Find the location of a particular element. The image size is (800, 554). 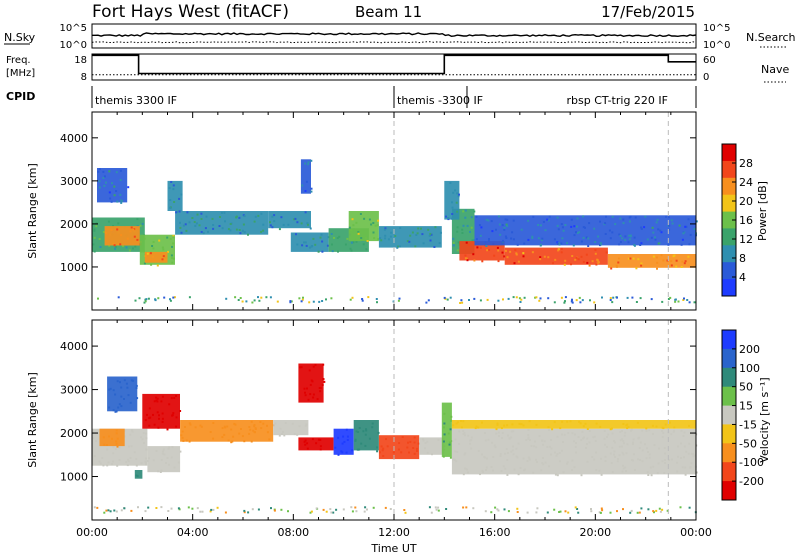

colorbar-swatch is located at coordinates (729, 186).